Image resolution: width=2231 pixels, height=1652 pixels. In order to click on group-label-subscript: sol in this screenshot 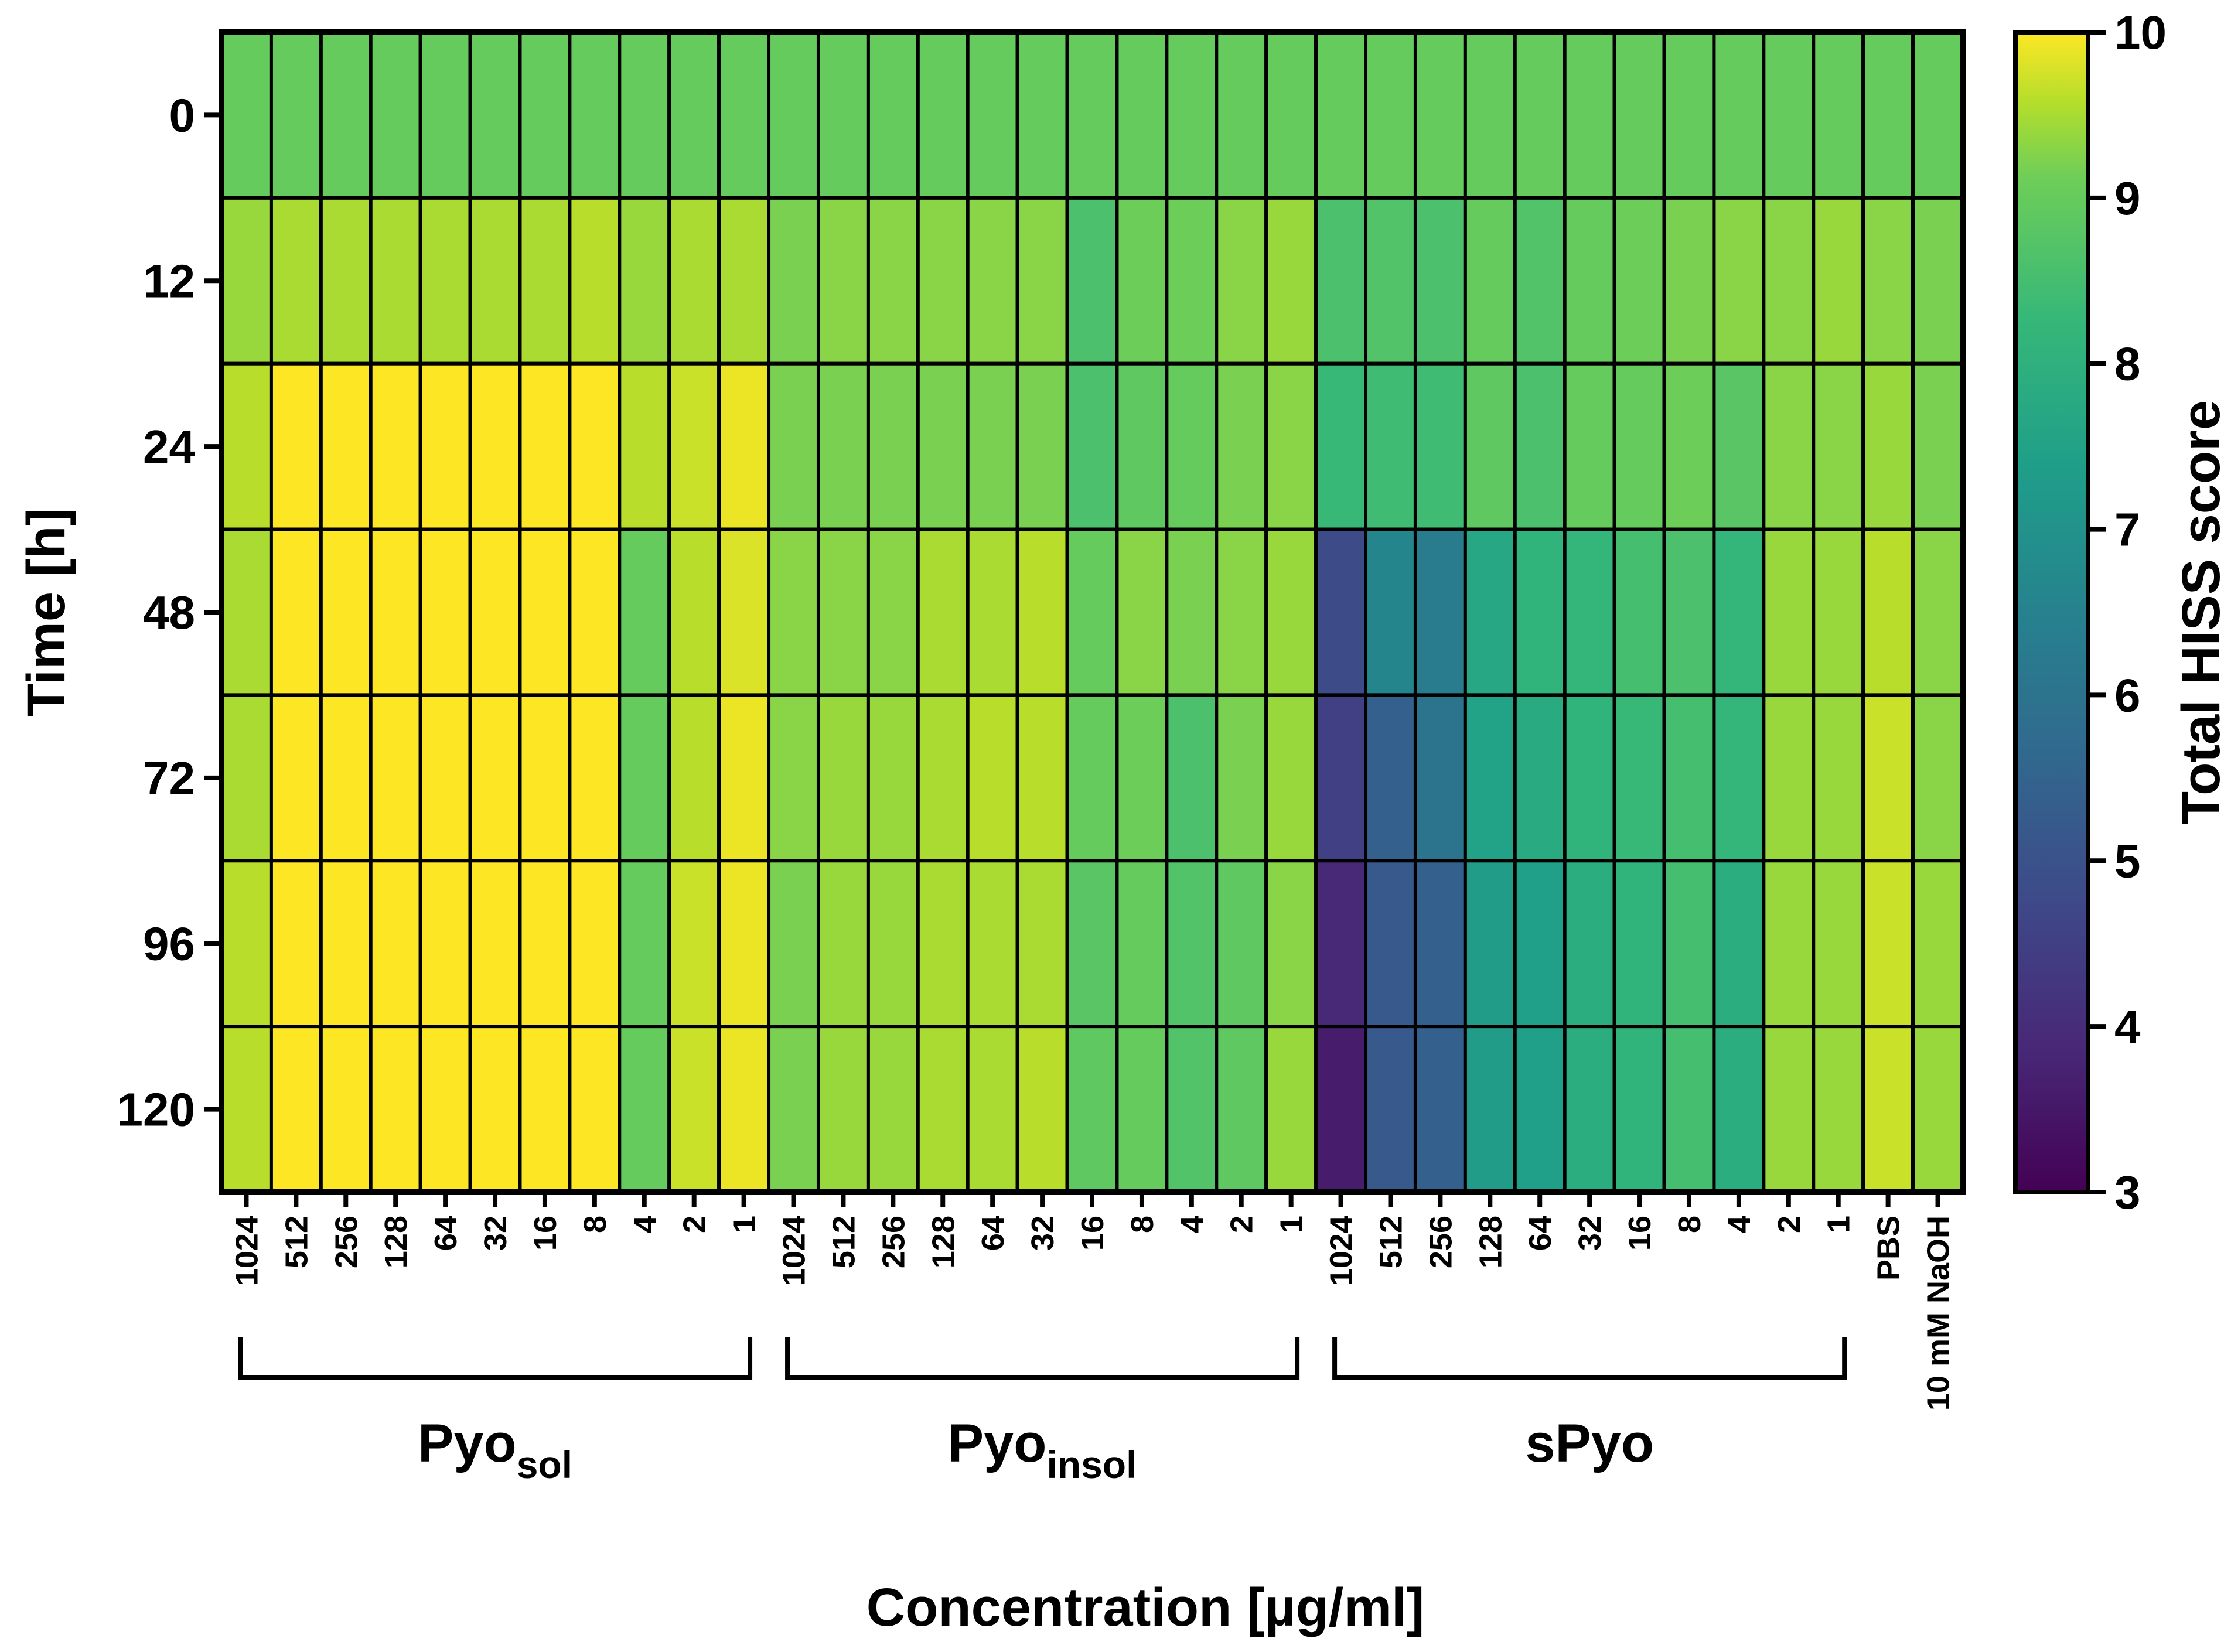, I will do `click(544, 1464)`.